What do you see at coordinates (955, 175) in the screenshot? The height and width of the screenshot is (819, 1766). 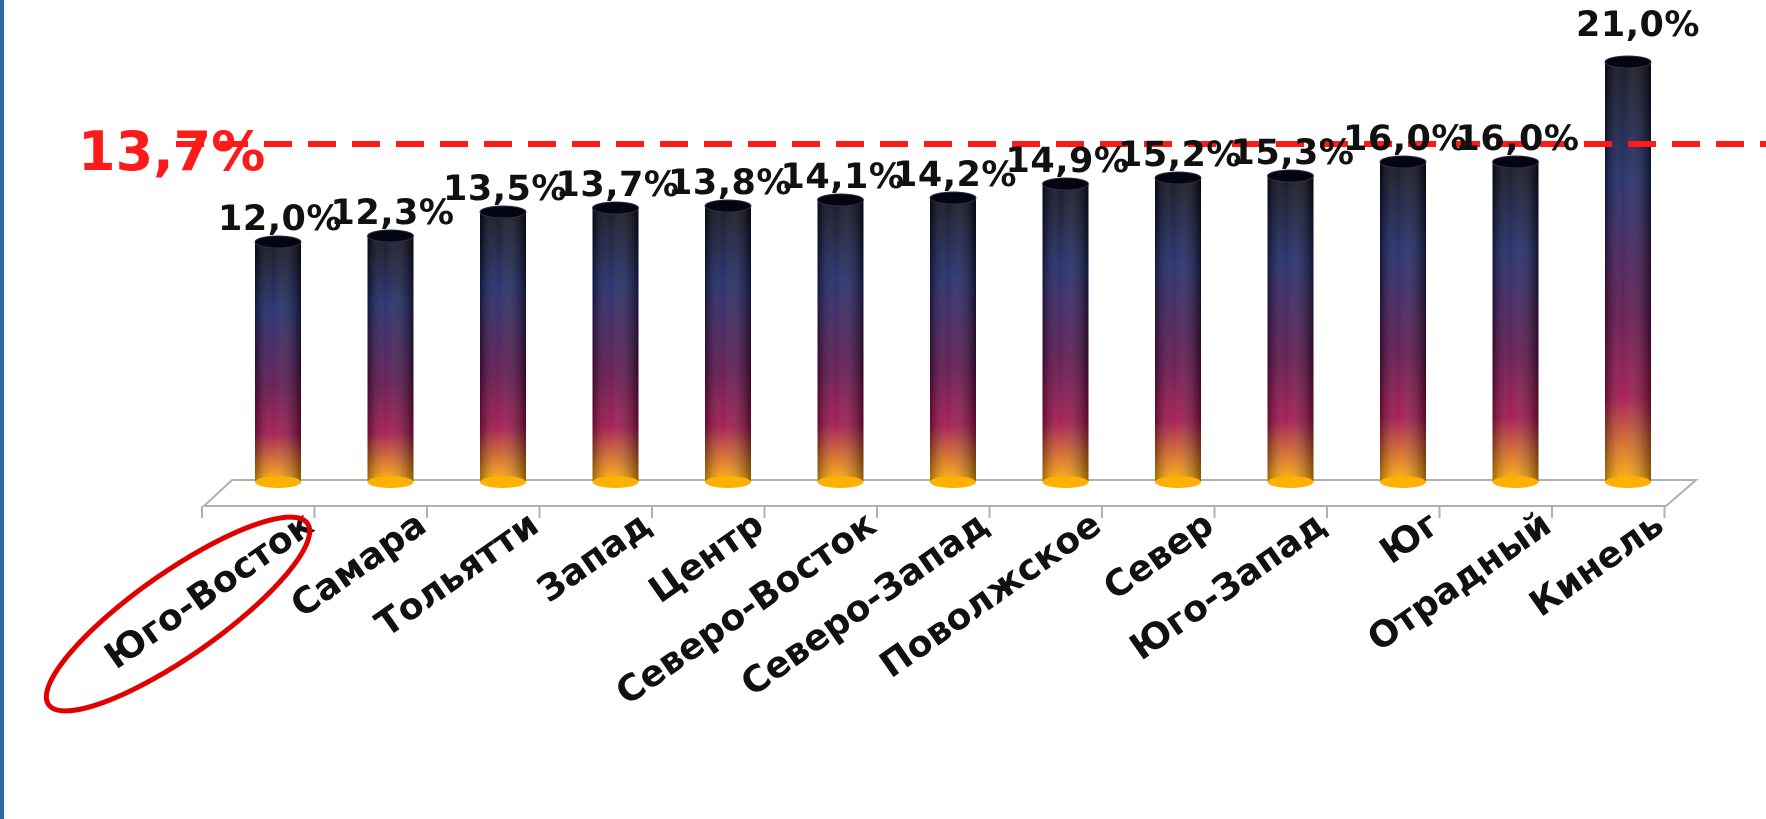 I see `value-label: 14,2%` at bounding box center [955, 175].